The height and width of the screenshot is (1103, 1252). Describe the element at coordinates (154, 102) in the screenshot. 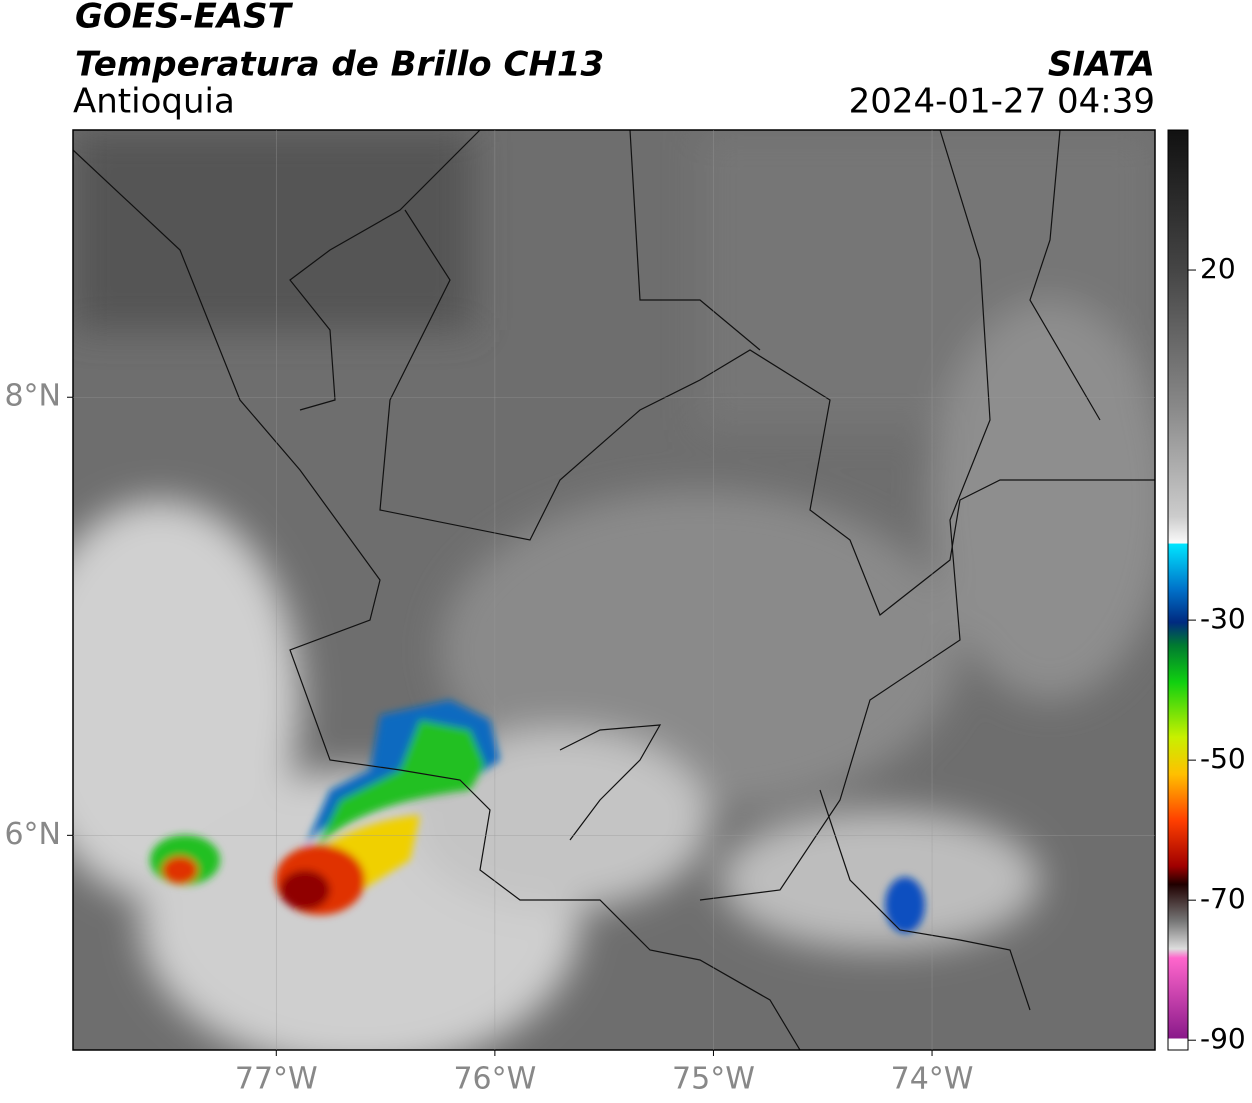

I see `region: Antioquia` at that location.